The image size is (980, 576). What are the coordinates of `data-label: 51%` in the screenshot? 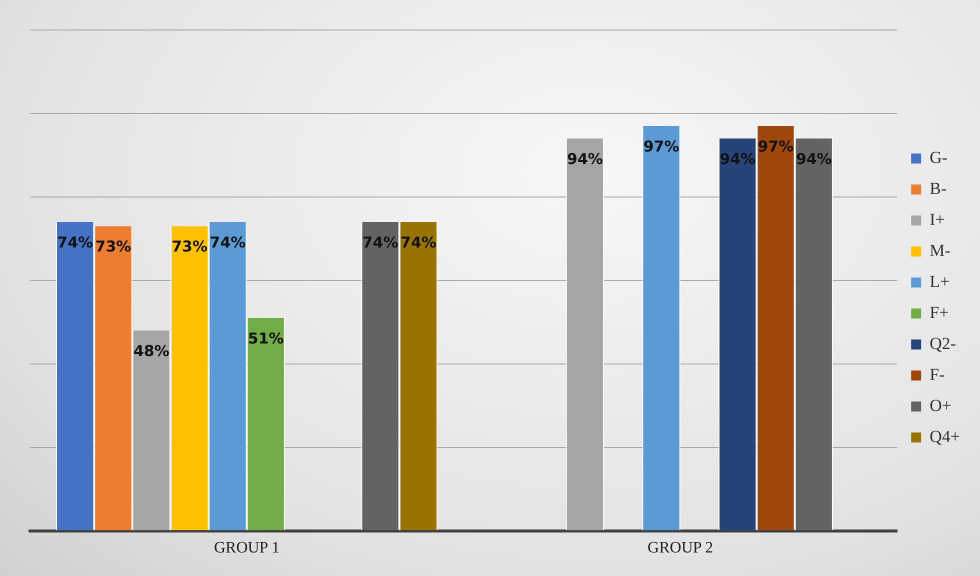 It's located at (266, 338).